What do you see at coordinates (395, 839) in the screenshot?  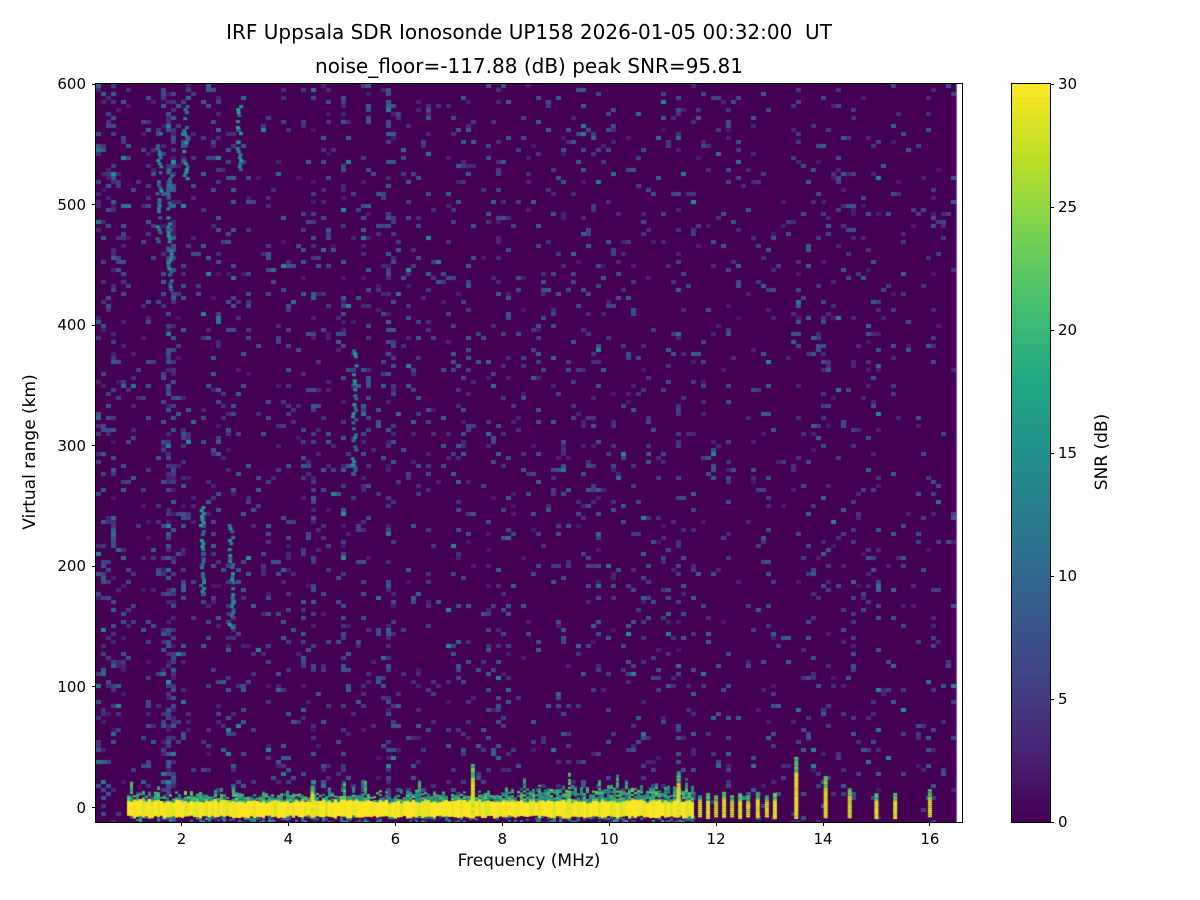 I see `x-tick-label: 6` at bounding box center [395, 839].